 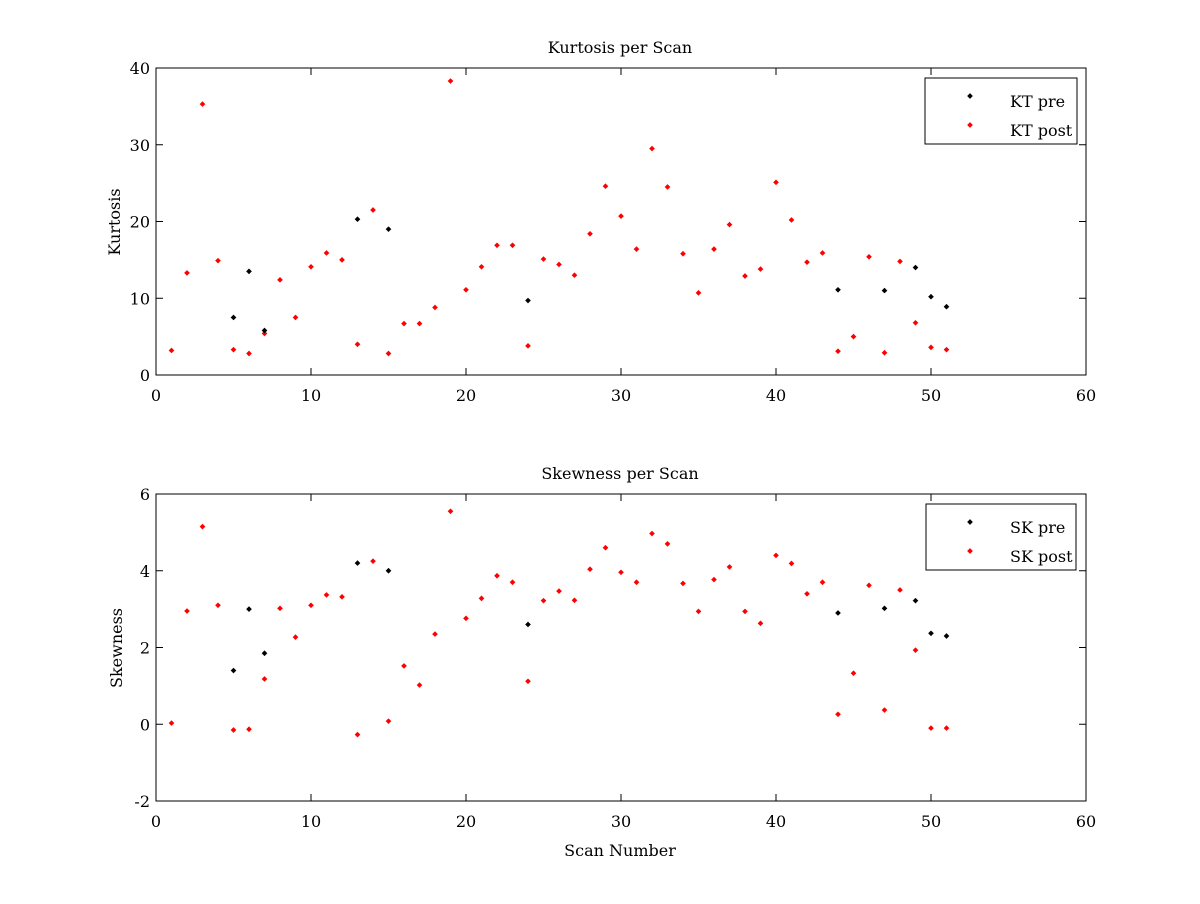 I want to click on y-tick-label: 4, so click(x=145, y=571).